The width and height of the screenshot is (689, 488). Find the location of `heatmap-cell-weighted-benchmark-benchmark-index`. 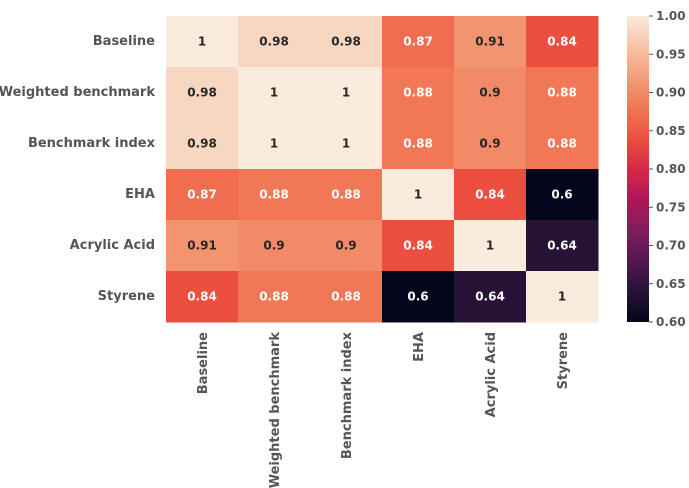

heatmap-cell-weighted-benchmark-benchmark-index is located at coordinates (346, 93).